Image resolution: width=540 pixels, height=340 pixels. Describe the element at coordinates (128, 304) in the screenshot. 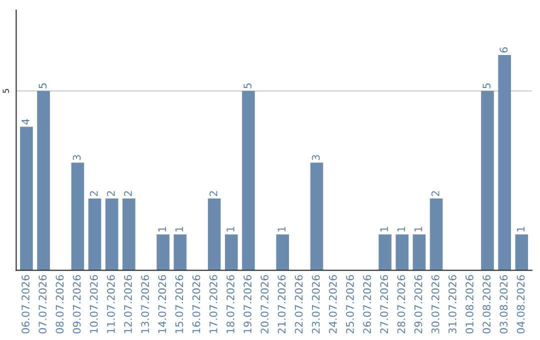

I see `x-tick-label: 12.07.2026` at that location.